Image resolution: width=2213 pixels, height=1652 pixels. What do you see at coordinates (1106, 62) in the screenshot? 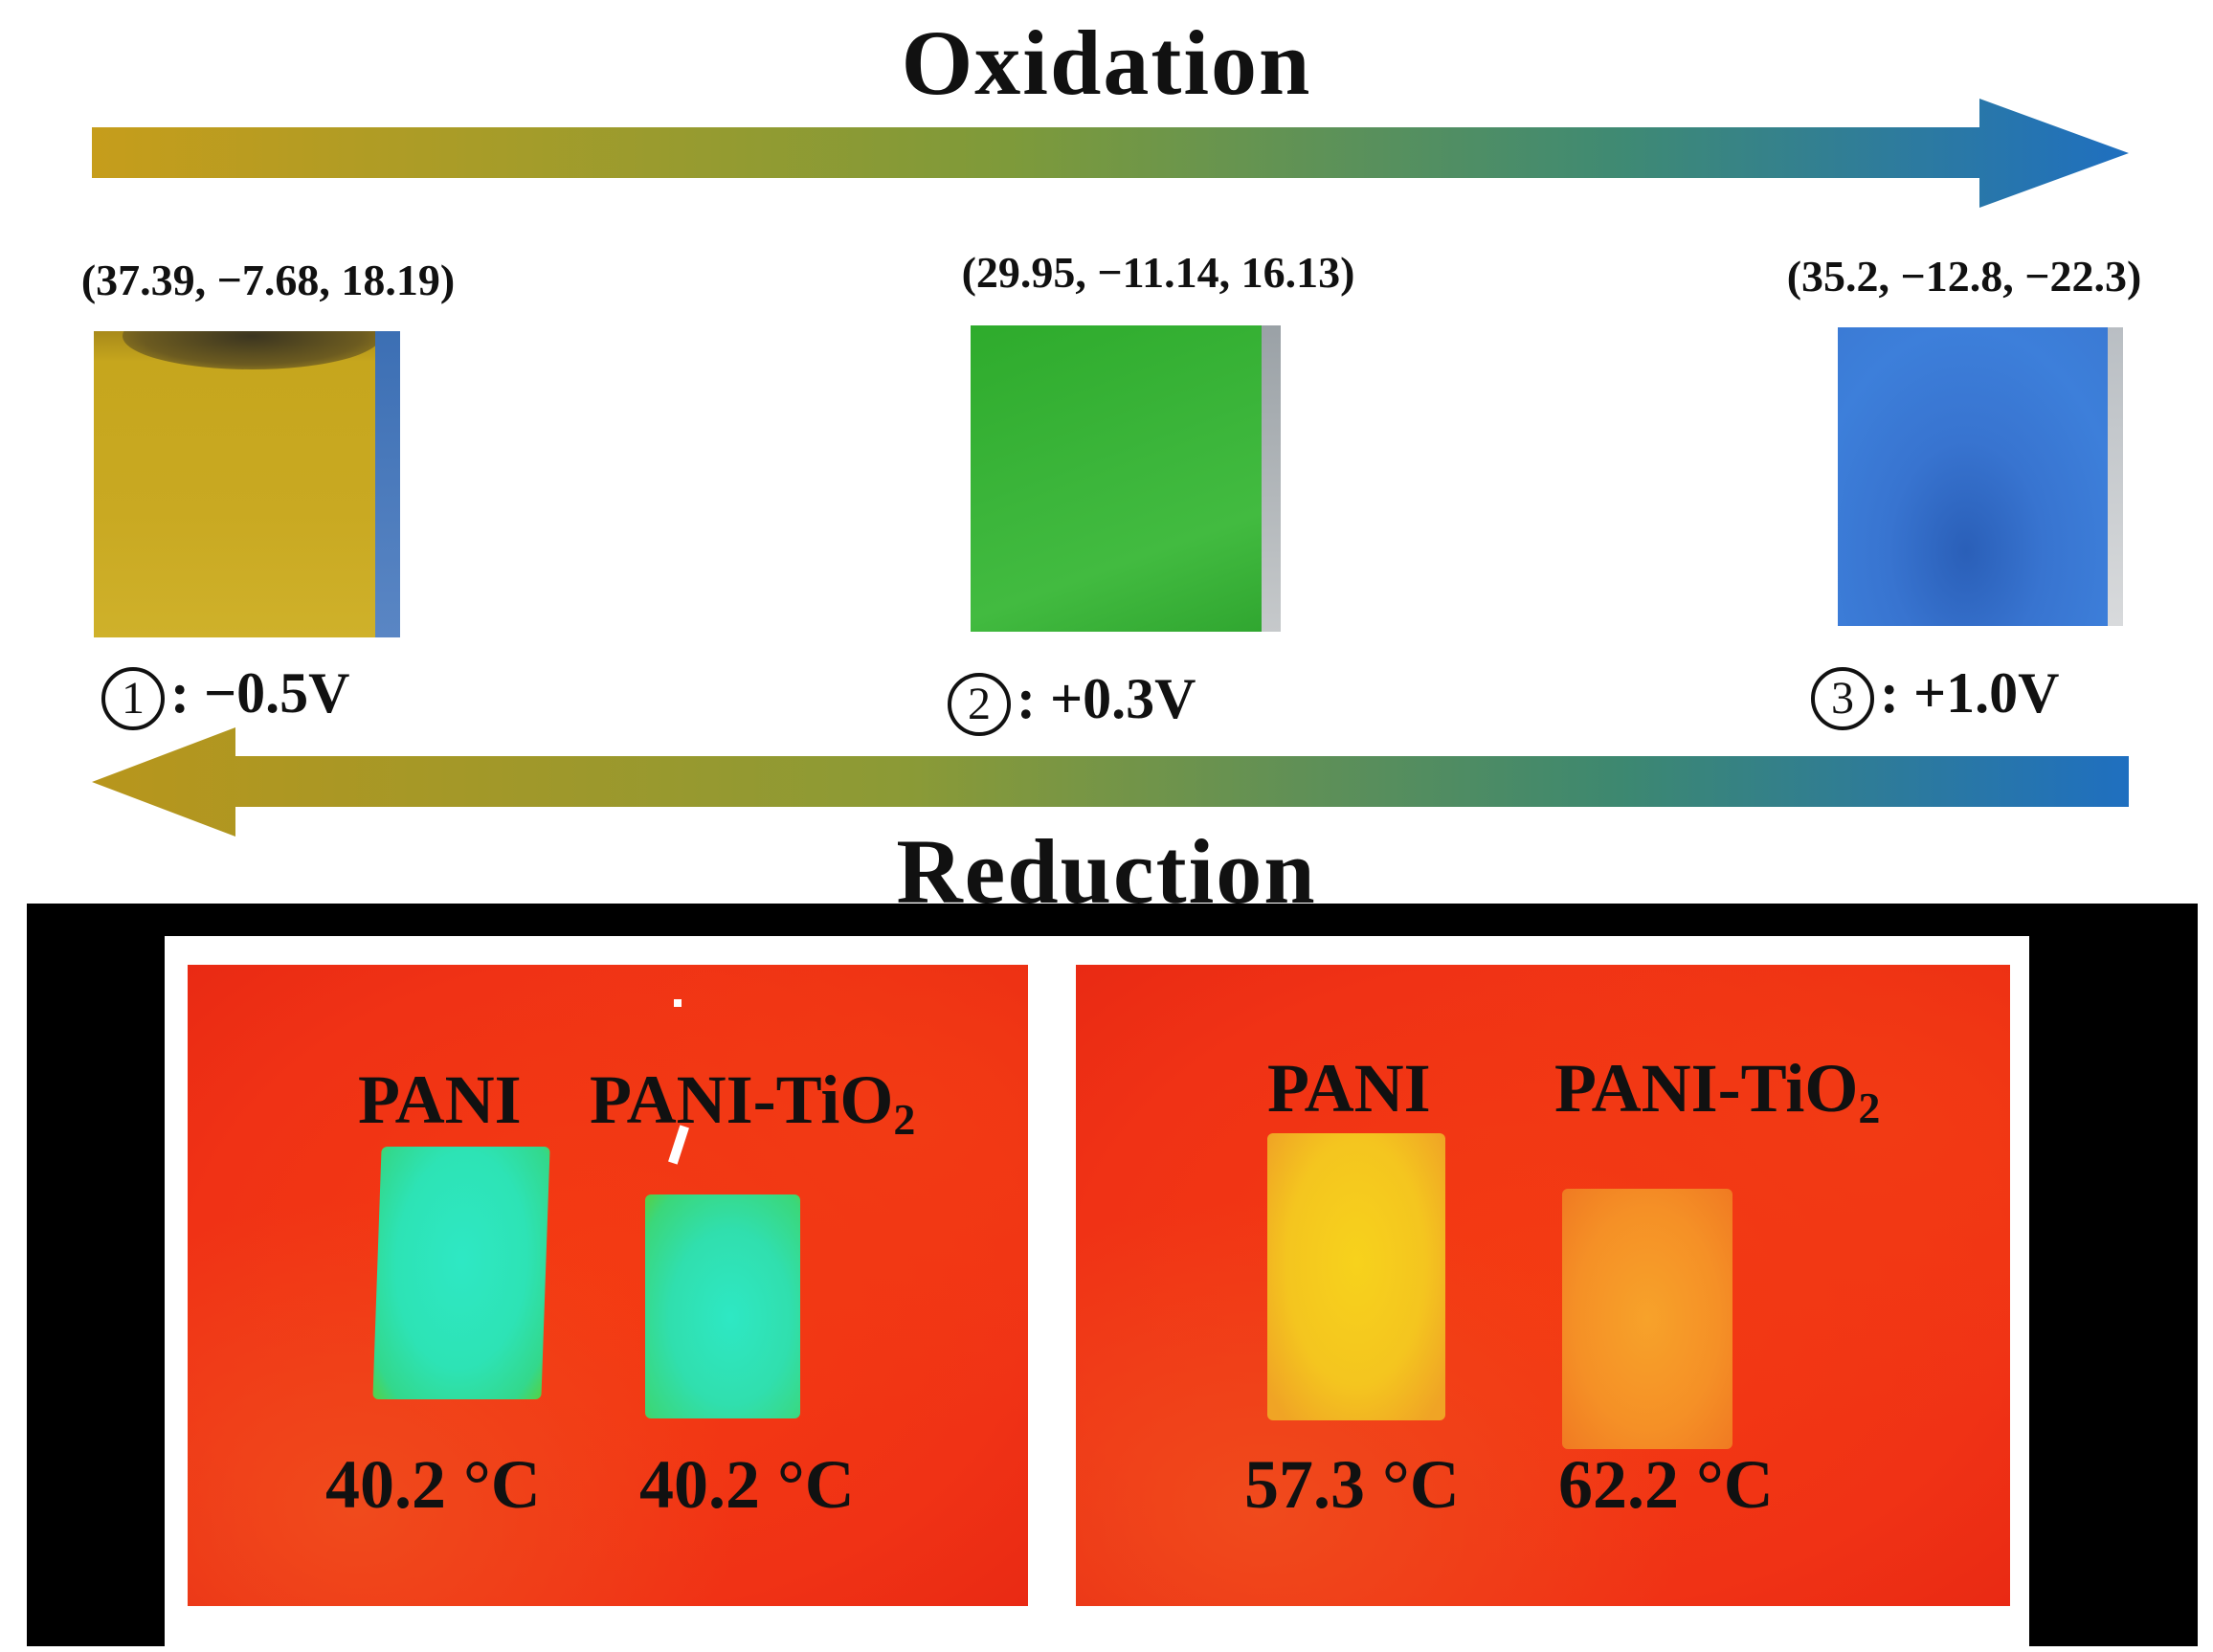
I see `oxidation-label: Oxidation` at bounding box center [1106, 62].